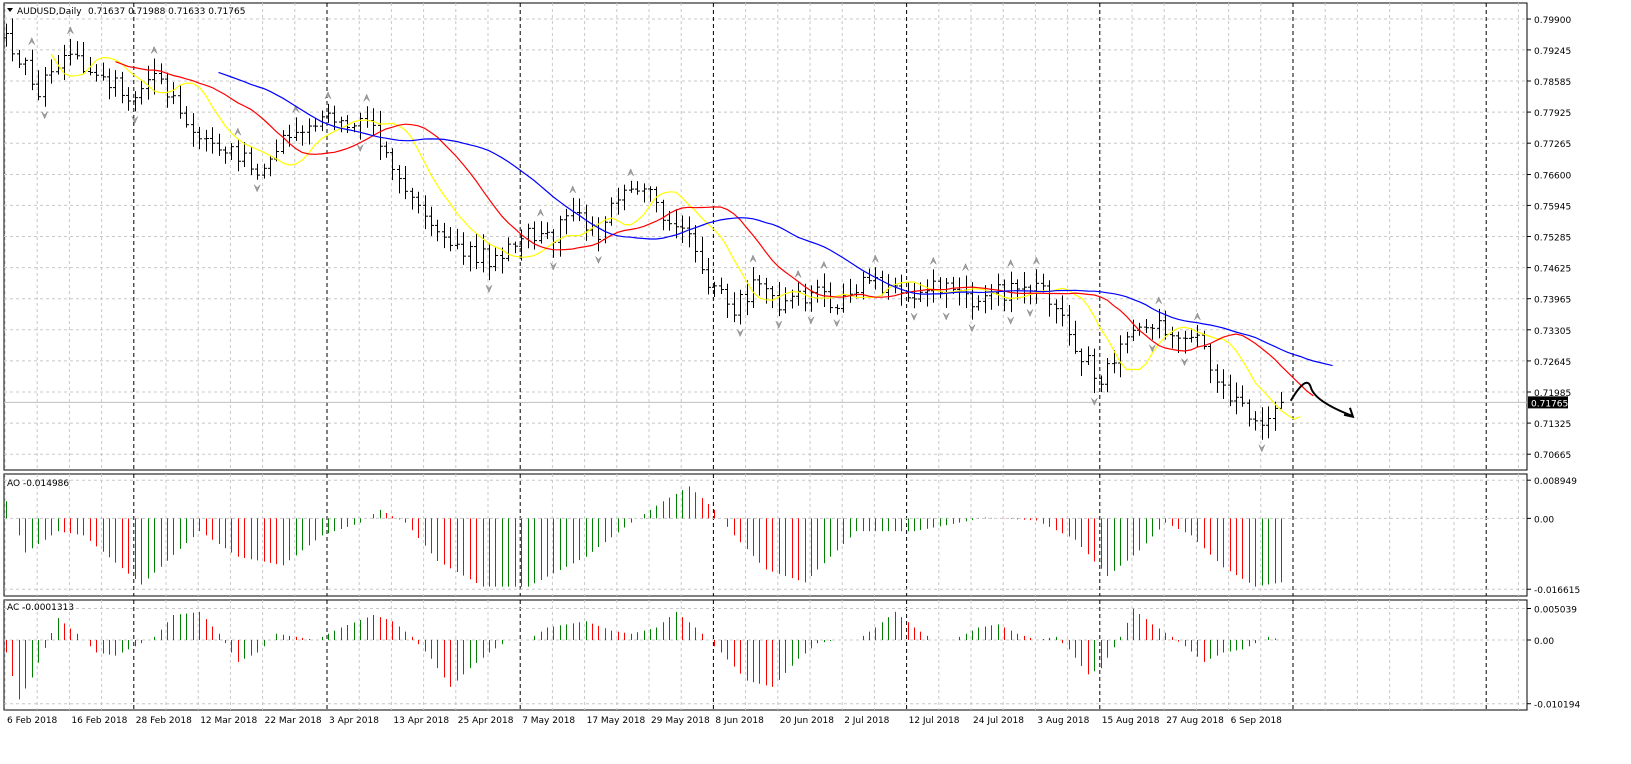 Image resolution: width=1631 pixels, height=764 pixels. I want to click on forecast-arrowhead-icon, so click(1349, 413).